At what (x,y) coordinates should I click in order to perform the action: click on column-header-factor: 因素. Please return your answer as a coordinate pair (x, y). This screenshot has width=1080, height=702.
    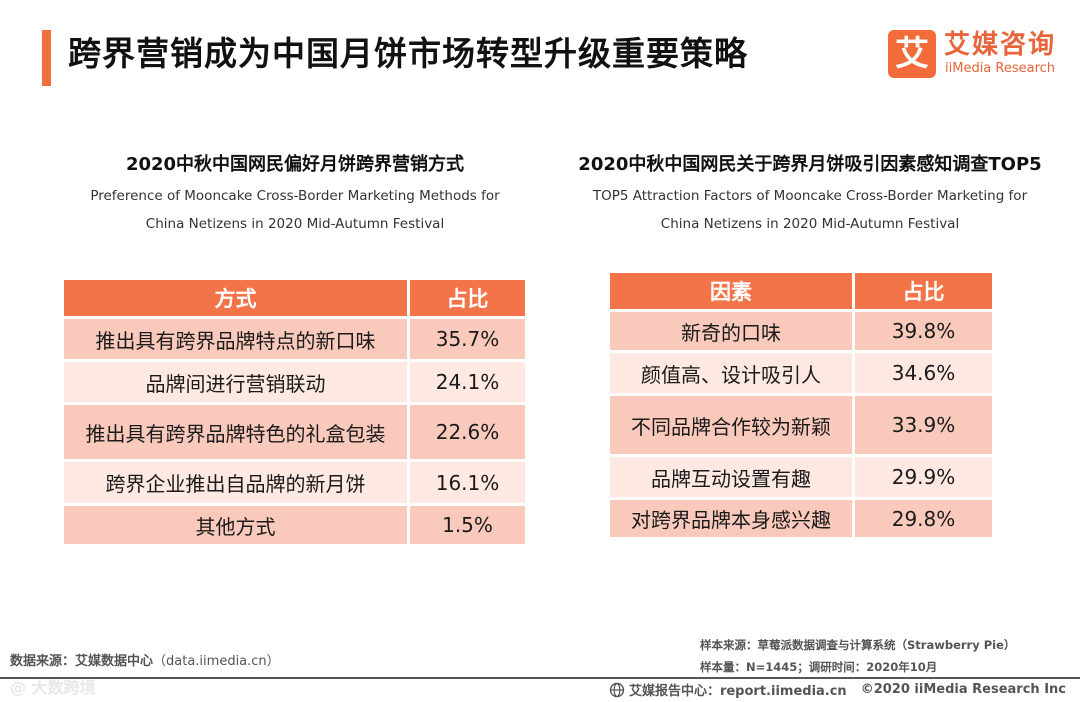
    Looking at the image, I should click on (732, 291).